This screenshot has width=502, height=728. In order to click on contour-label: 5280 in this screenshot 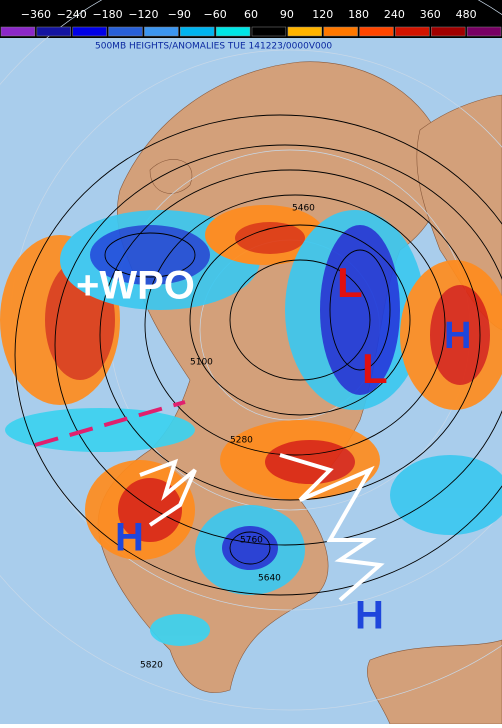, I will do `click(241, 441)`.